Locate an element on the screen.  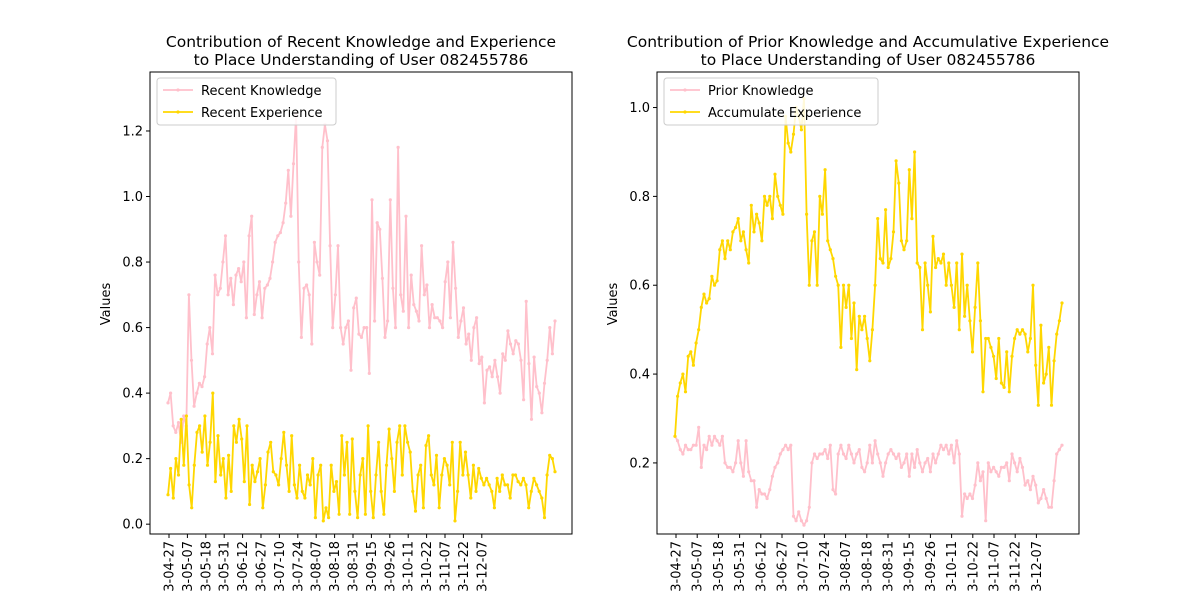
left-chart-legend-box is located at coordinates (246, 101).